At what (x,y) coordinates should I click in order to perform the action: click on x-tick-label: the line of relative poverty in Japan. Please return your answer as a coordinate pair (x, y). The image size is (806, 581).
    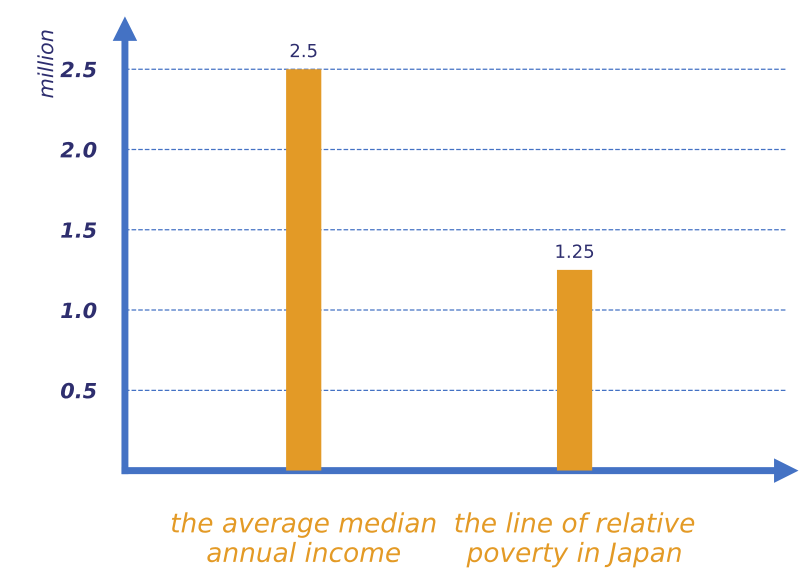
    Looking at the image, I should click on (574, 540).